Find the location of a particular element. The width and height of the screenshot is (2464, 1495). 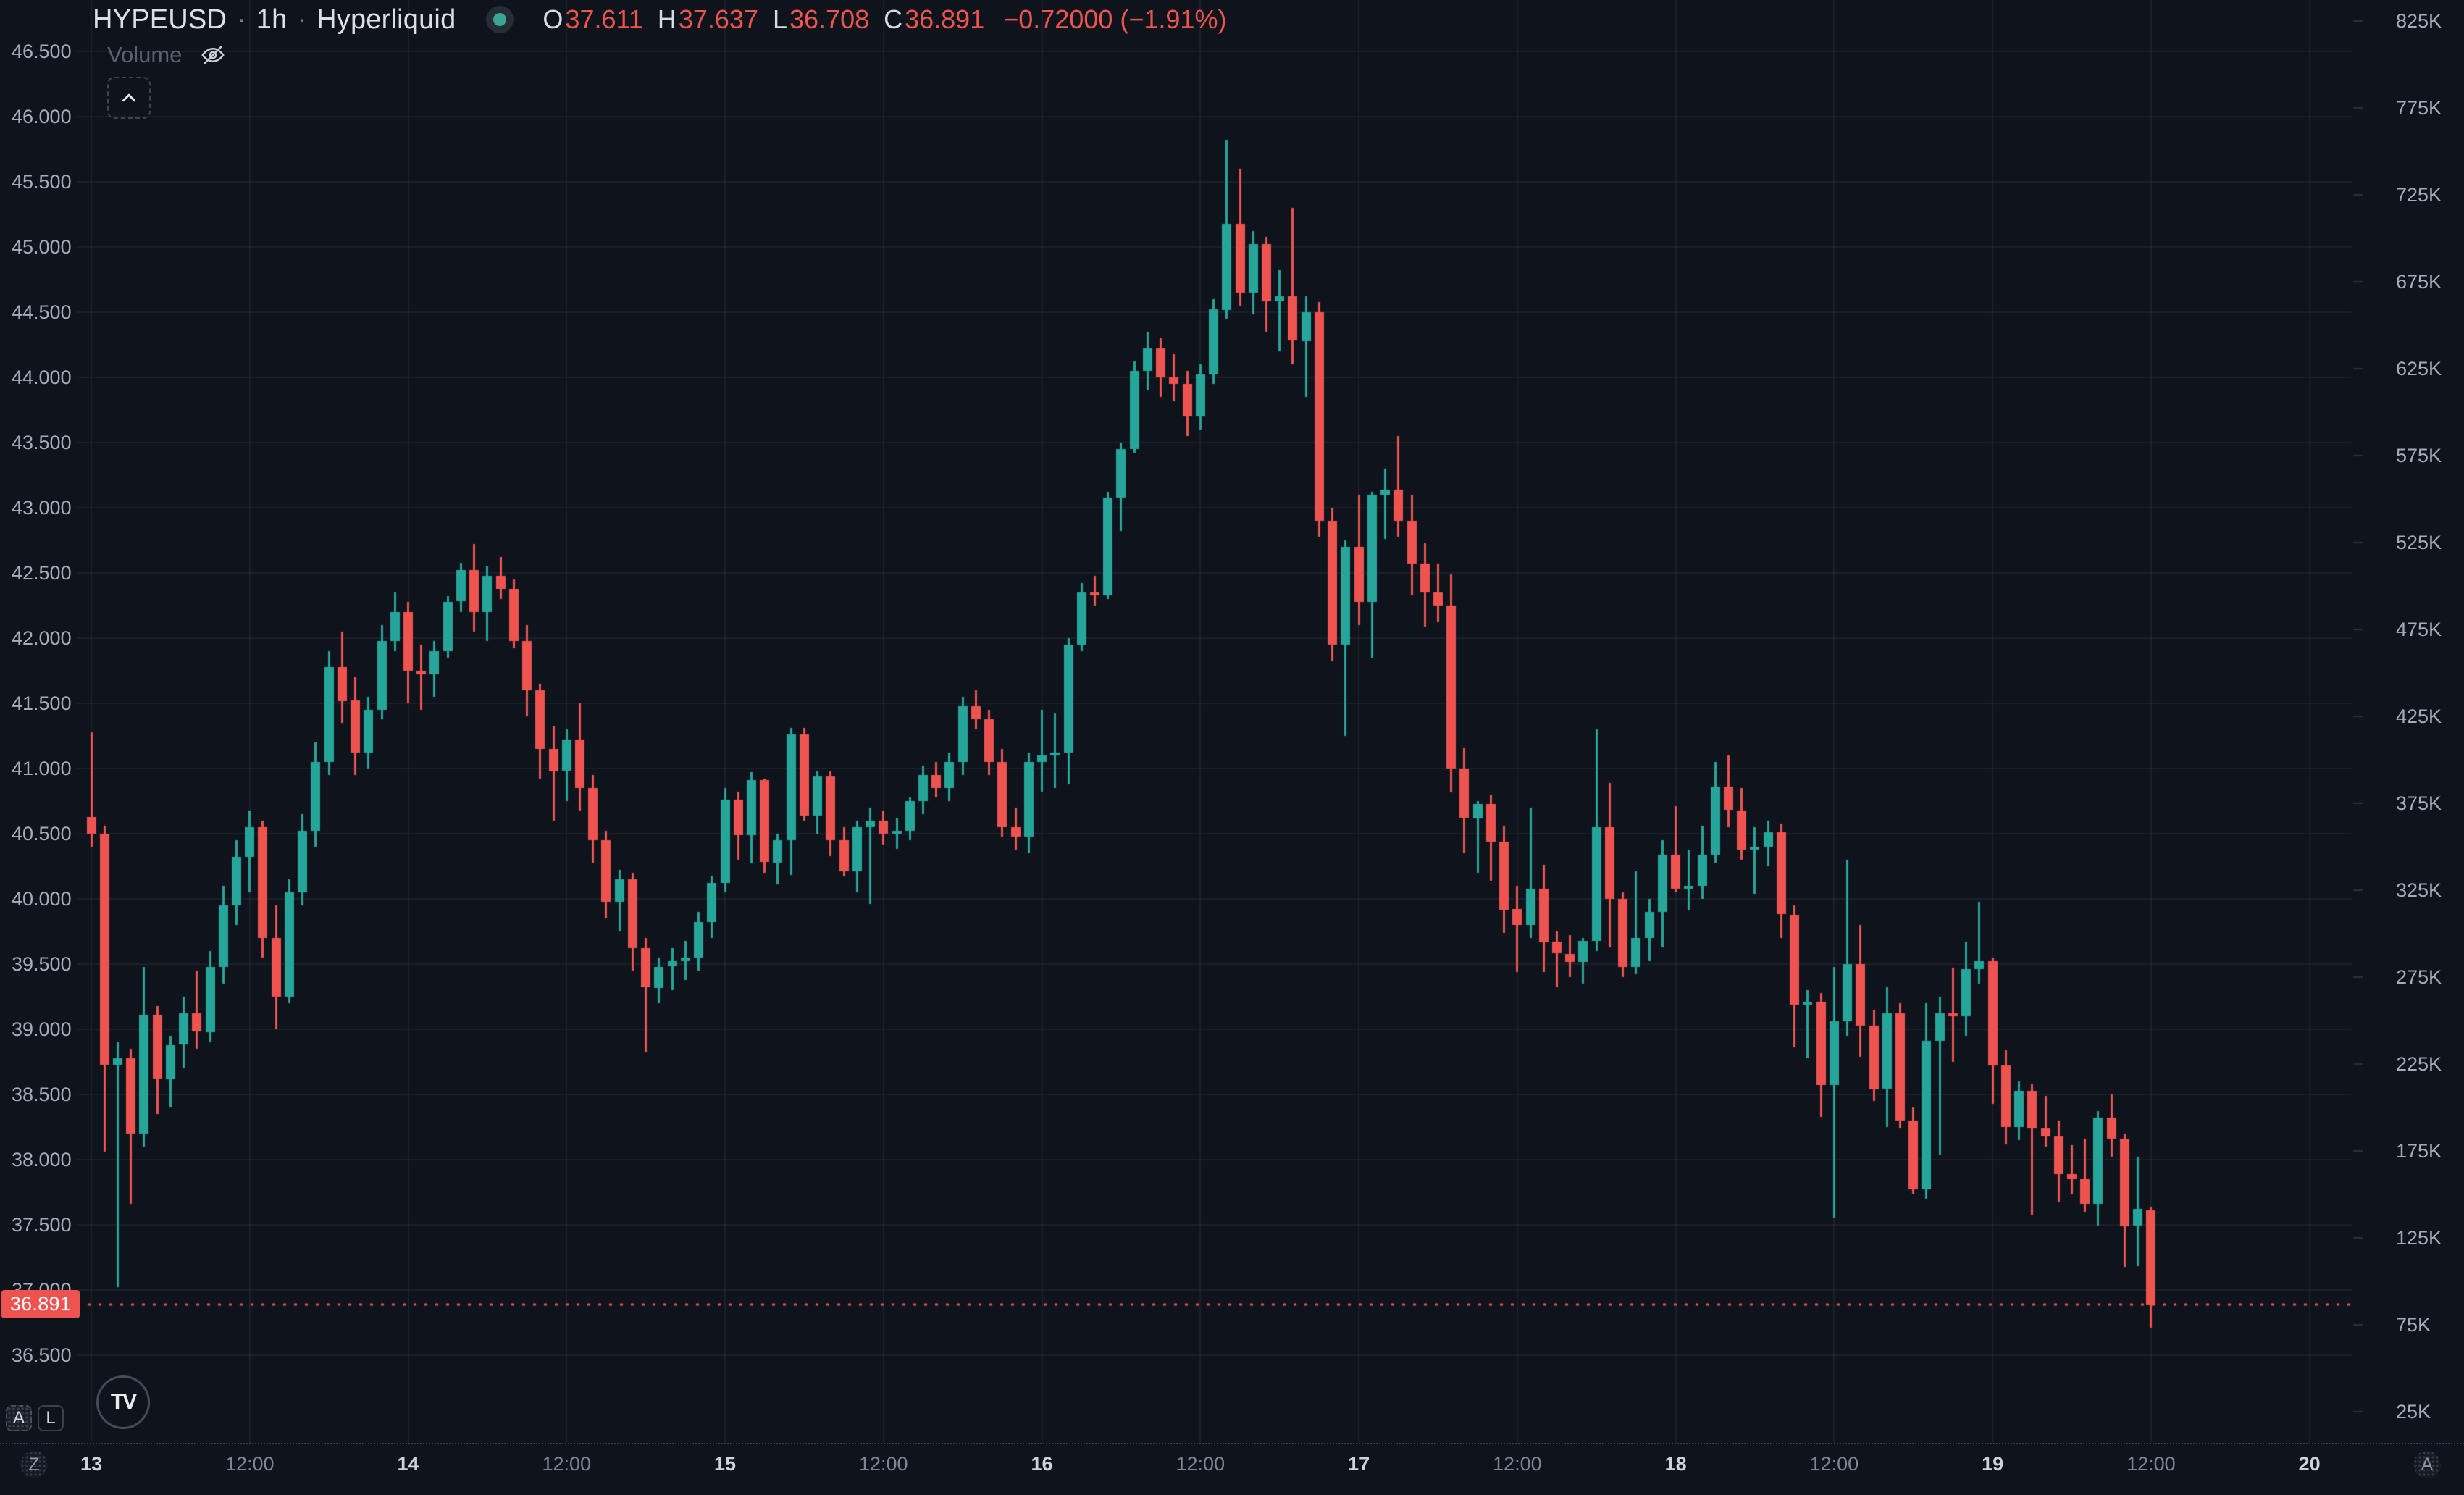

last-price-tag: 36.891 is located at coordinates (40, 1304).